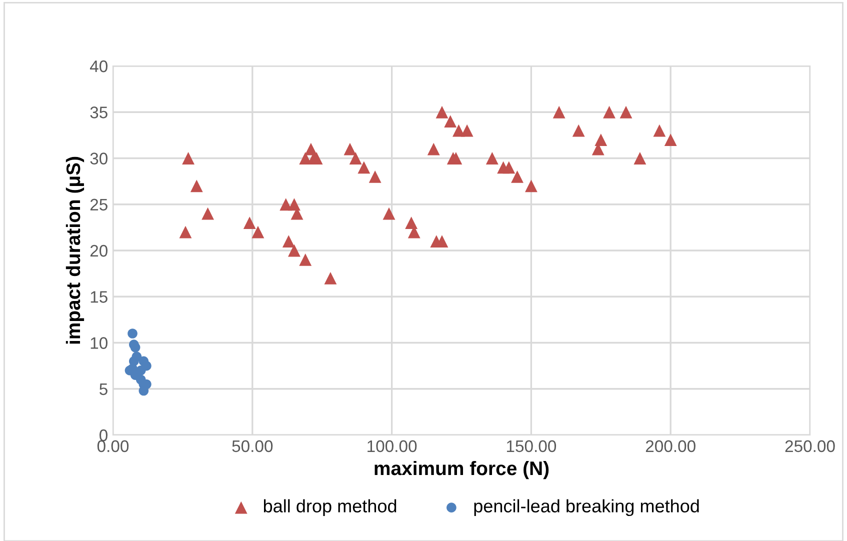 This screenshot has width=847, height=541. Describe the element at coordinates (252, 446) in the screenshot. I see `x-tick-label: 50.00` at that location.